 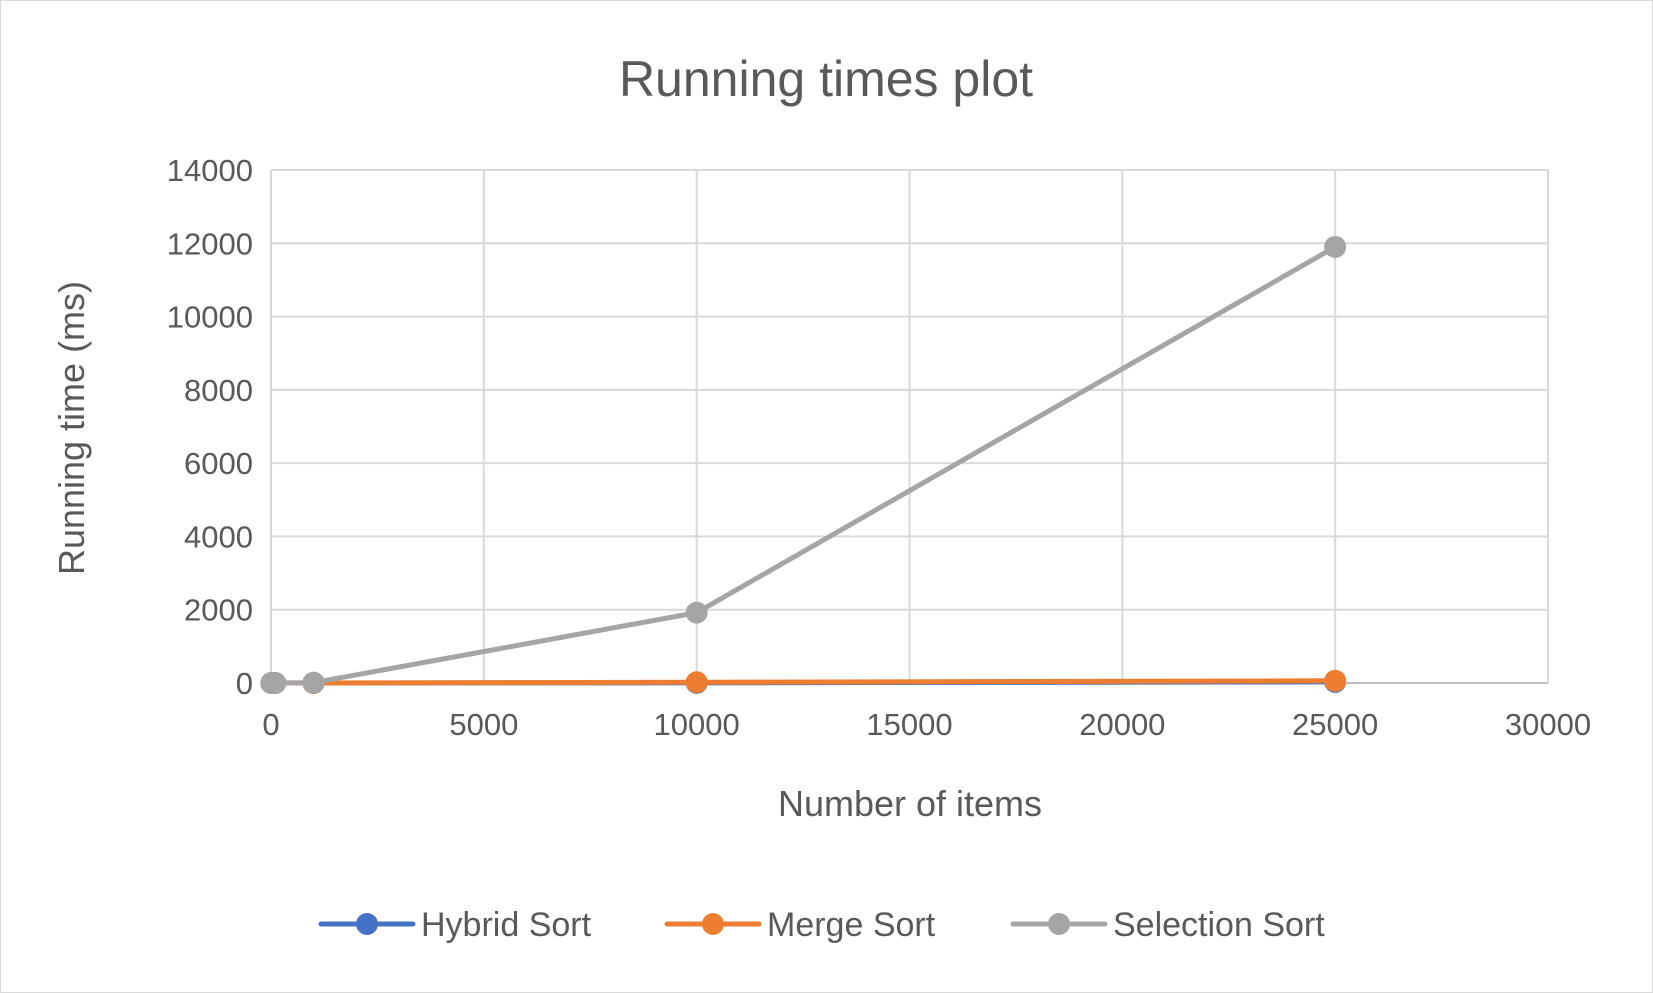 What do you see at coordinates (71, 428) in the screenshot?
I see `y-axis-title: Running time (ms)` at bounding box center [71, 428].